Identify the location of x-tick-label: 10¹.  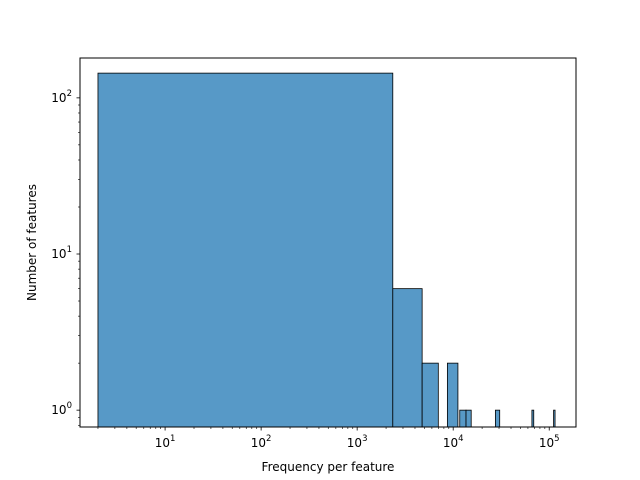
(165, 442).